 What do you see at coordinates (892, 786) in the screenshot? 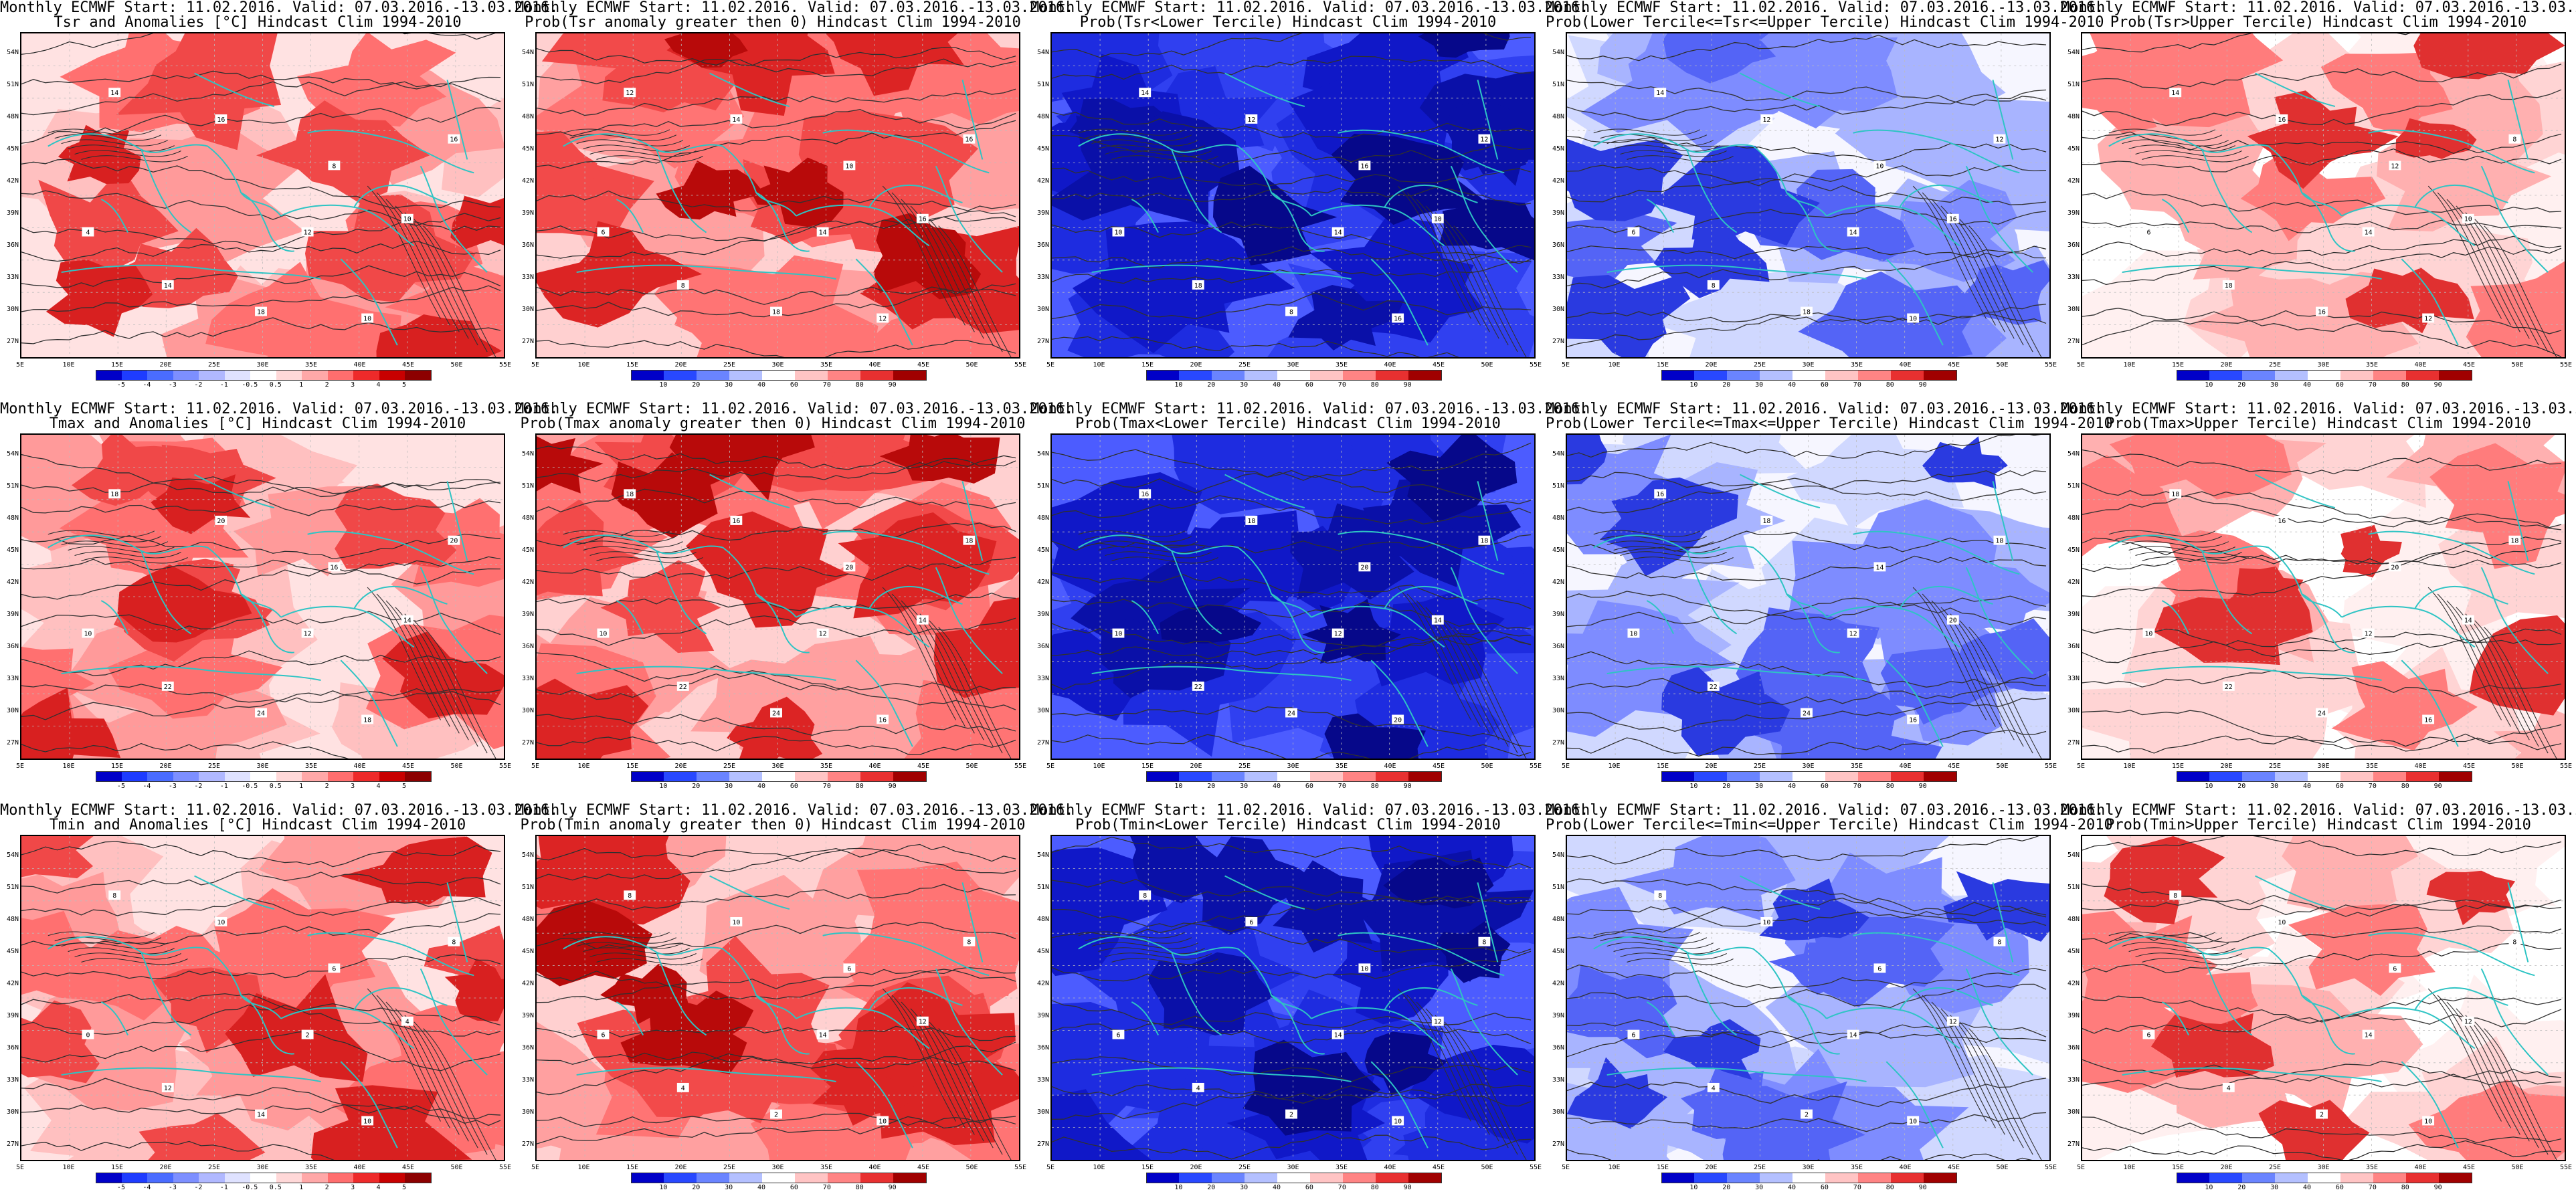
I see `colorbar-tick: 90` at bounding box center [892, 786].